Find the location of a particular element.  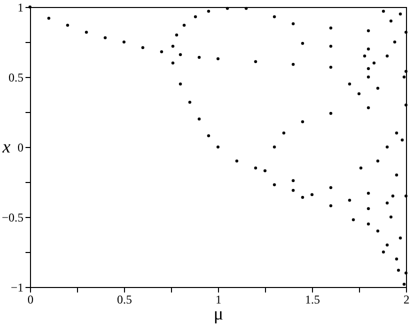

x-axis-title: μ is located at coordinates (219, 314).